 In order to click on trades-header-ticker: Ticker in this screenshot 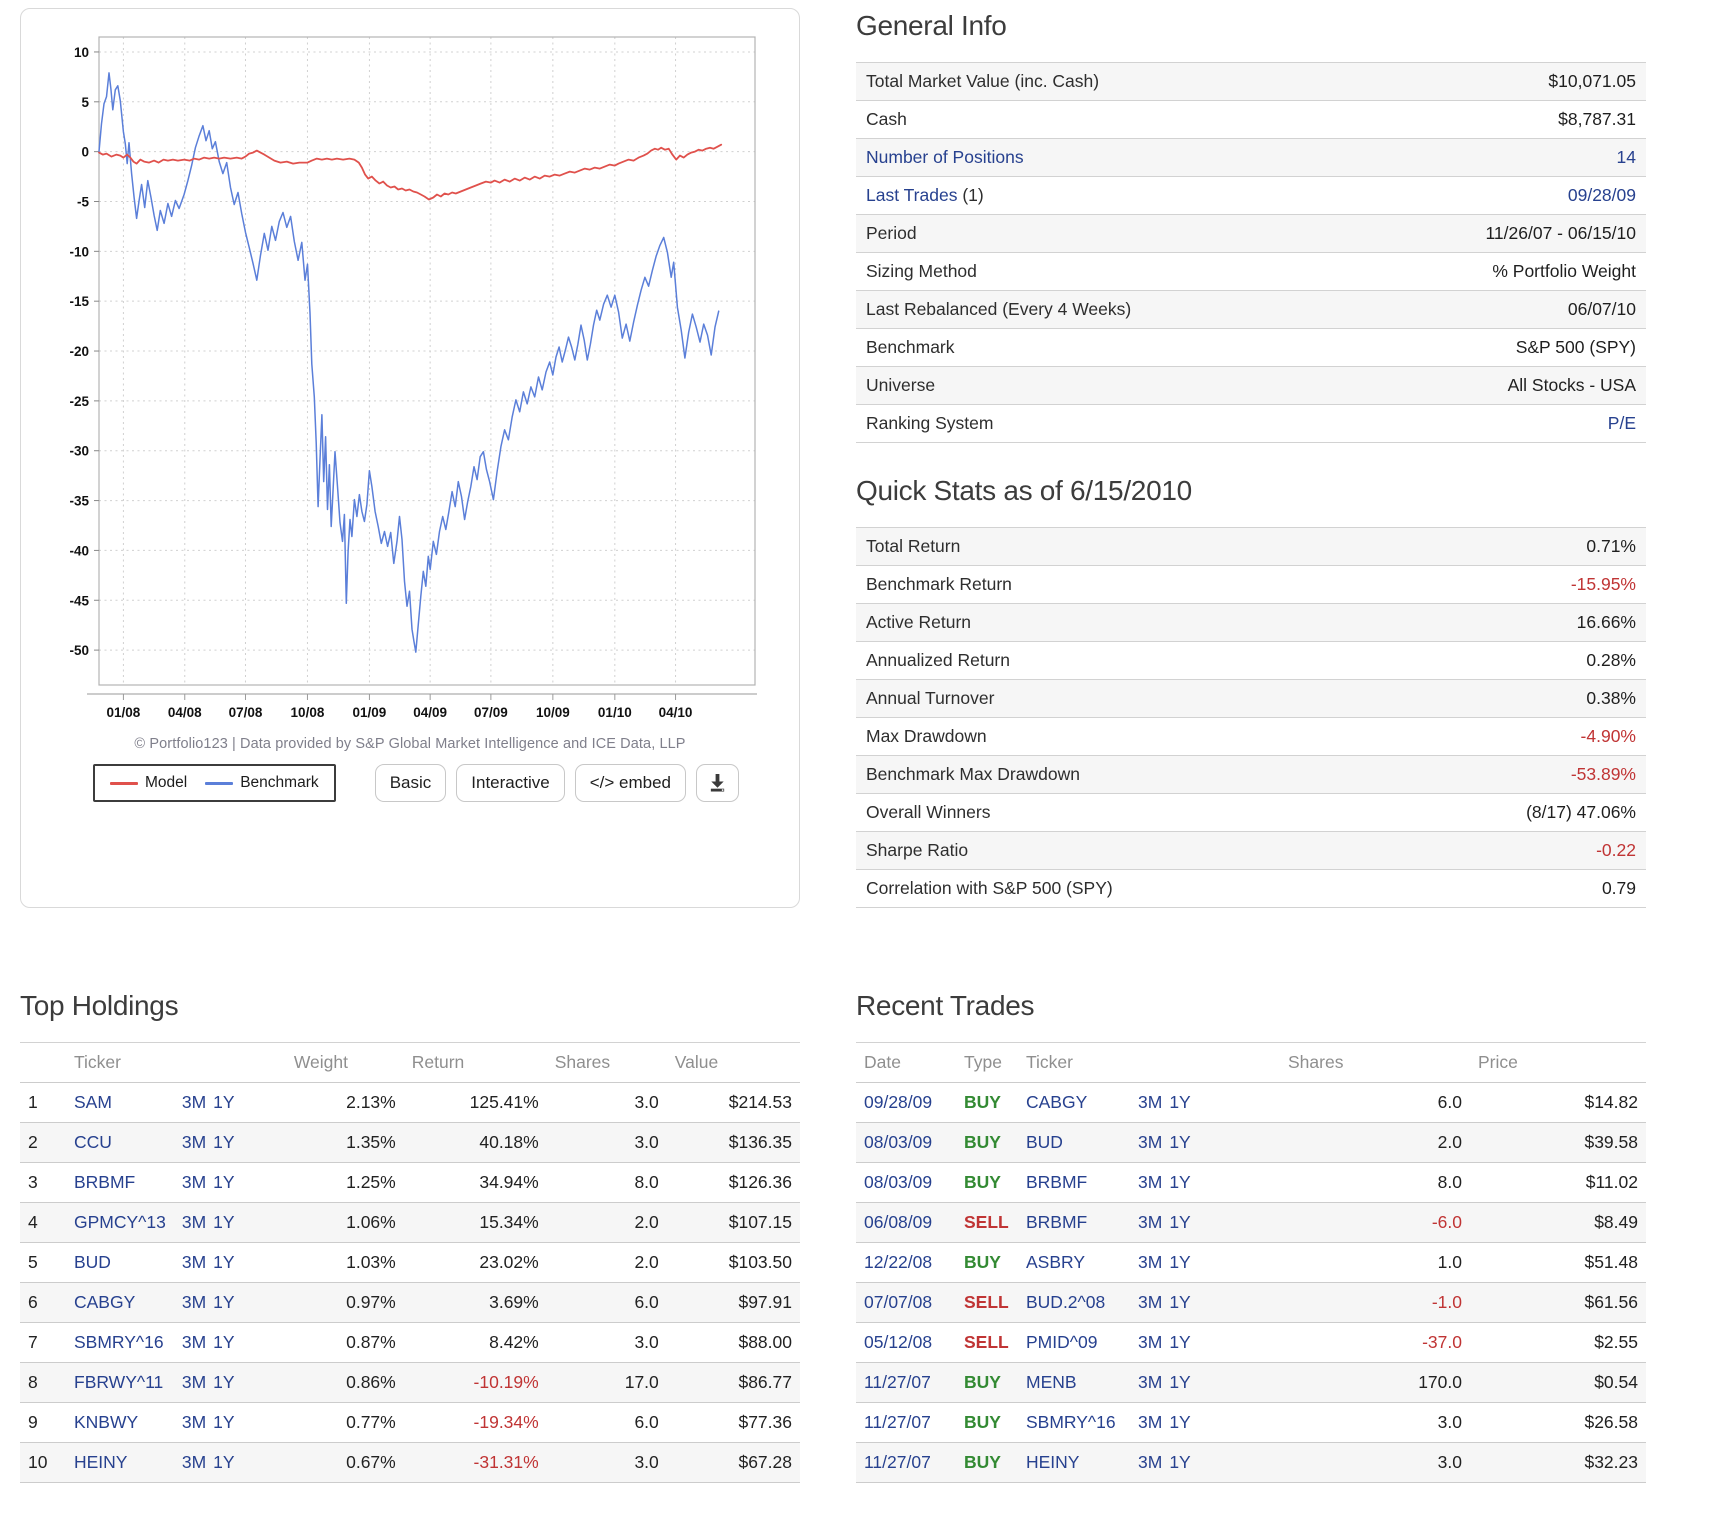, I will do `click(1074, 1062)`.